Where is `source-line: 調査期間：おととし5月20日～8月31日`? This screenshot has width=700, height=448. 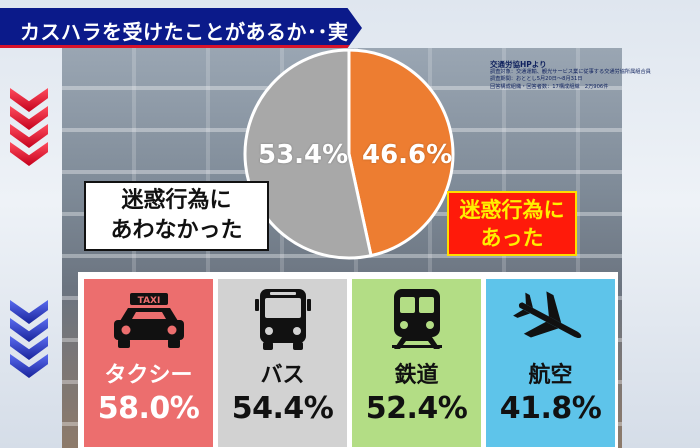
source-line: 調査期間：おととし5月20日～8月31日 is located at coordinates (536, 79).